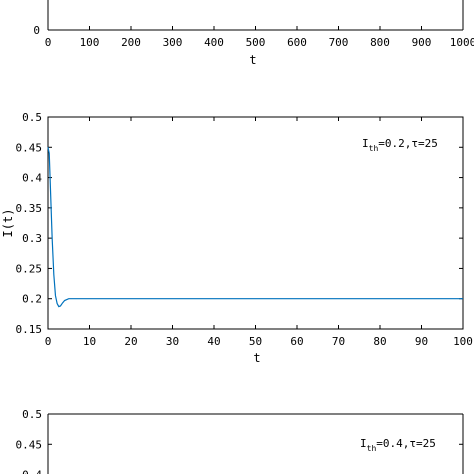  I want to click on bottom-annotation-sub: th, so click(372, 448).